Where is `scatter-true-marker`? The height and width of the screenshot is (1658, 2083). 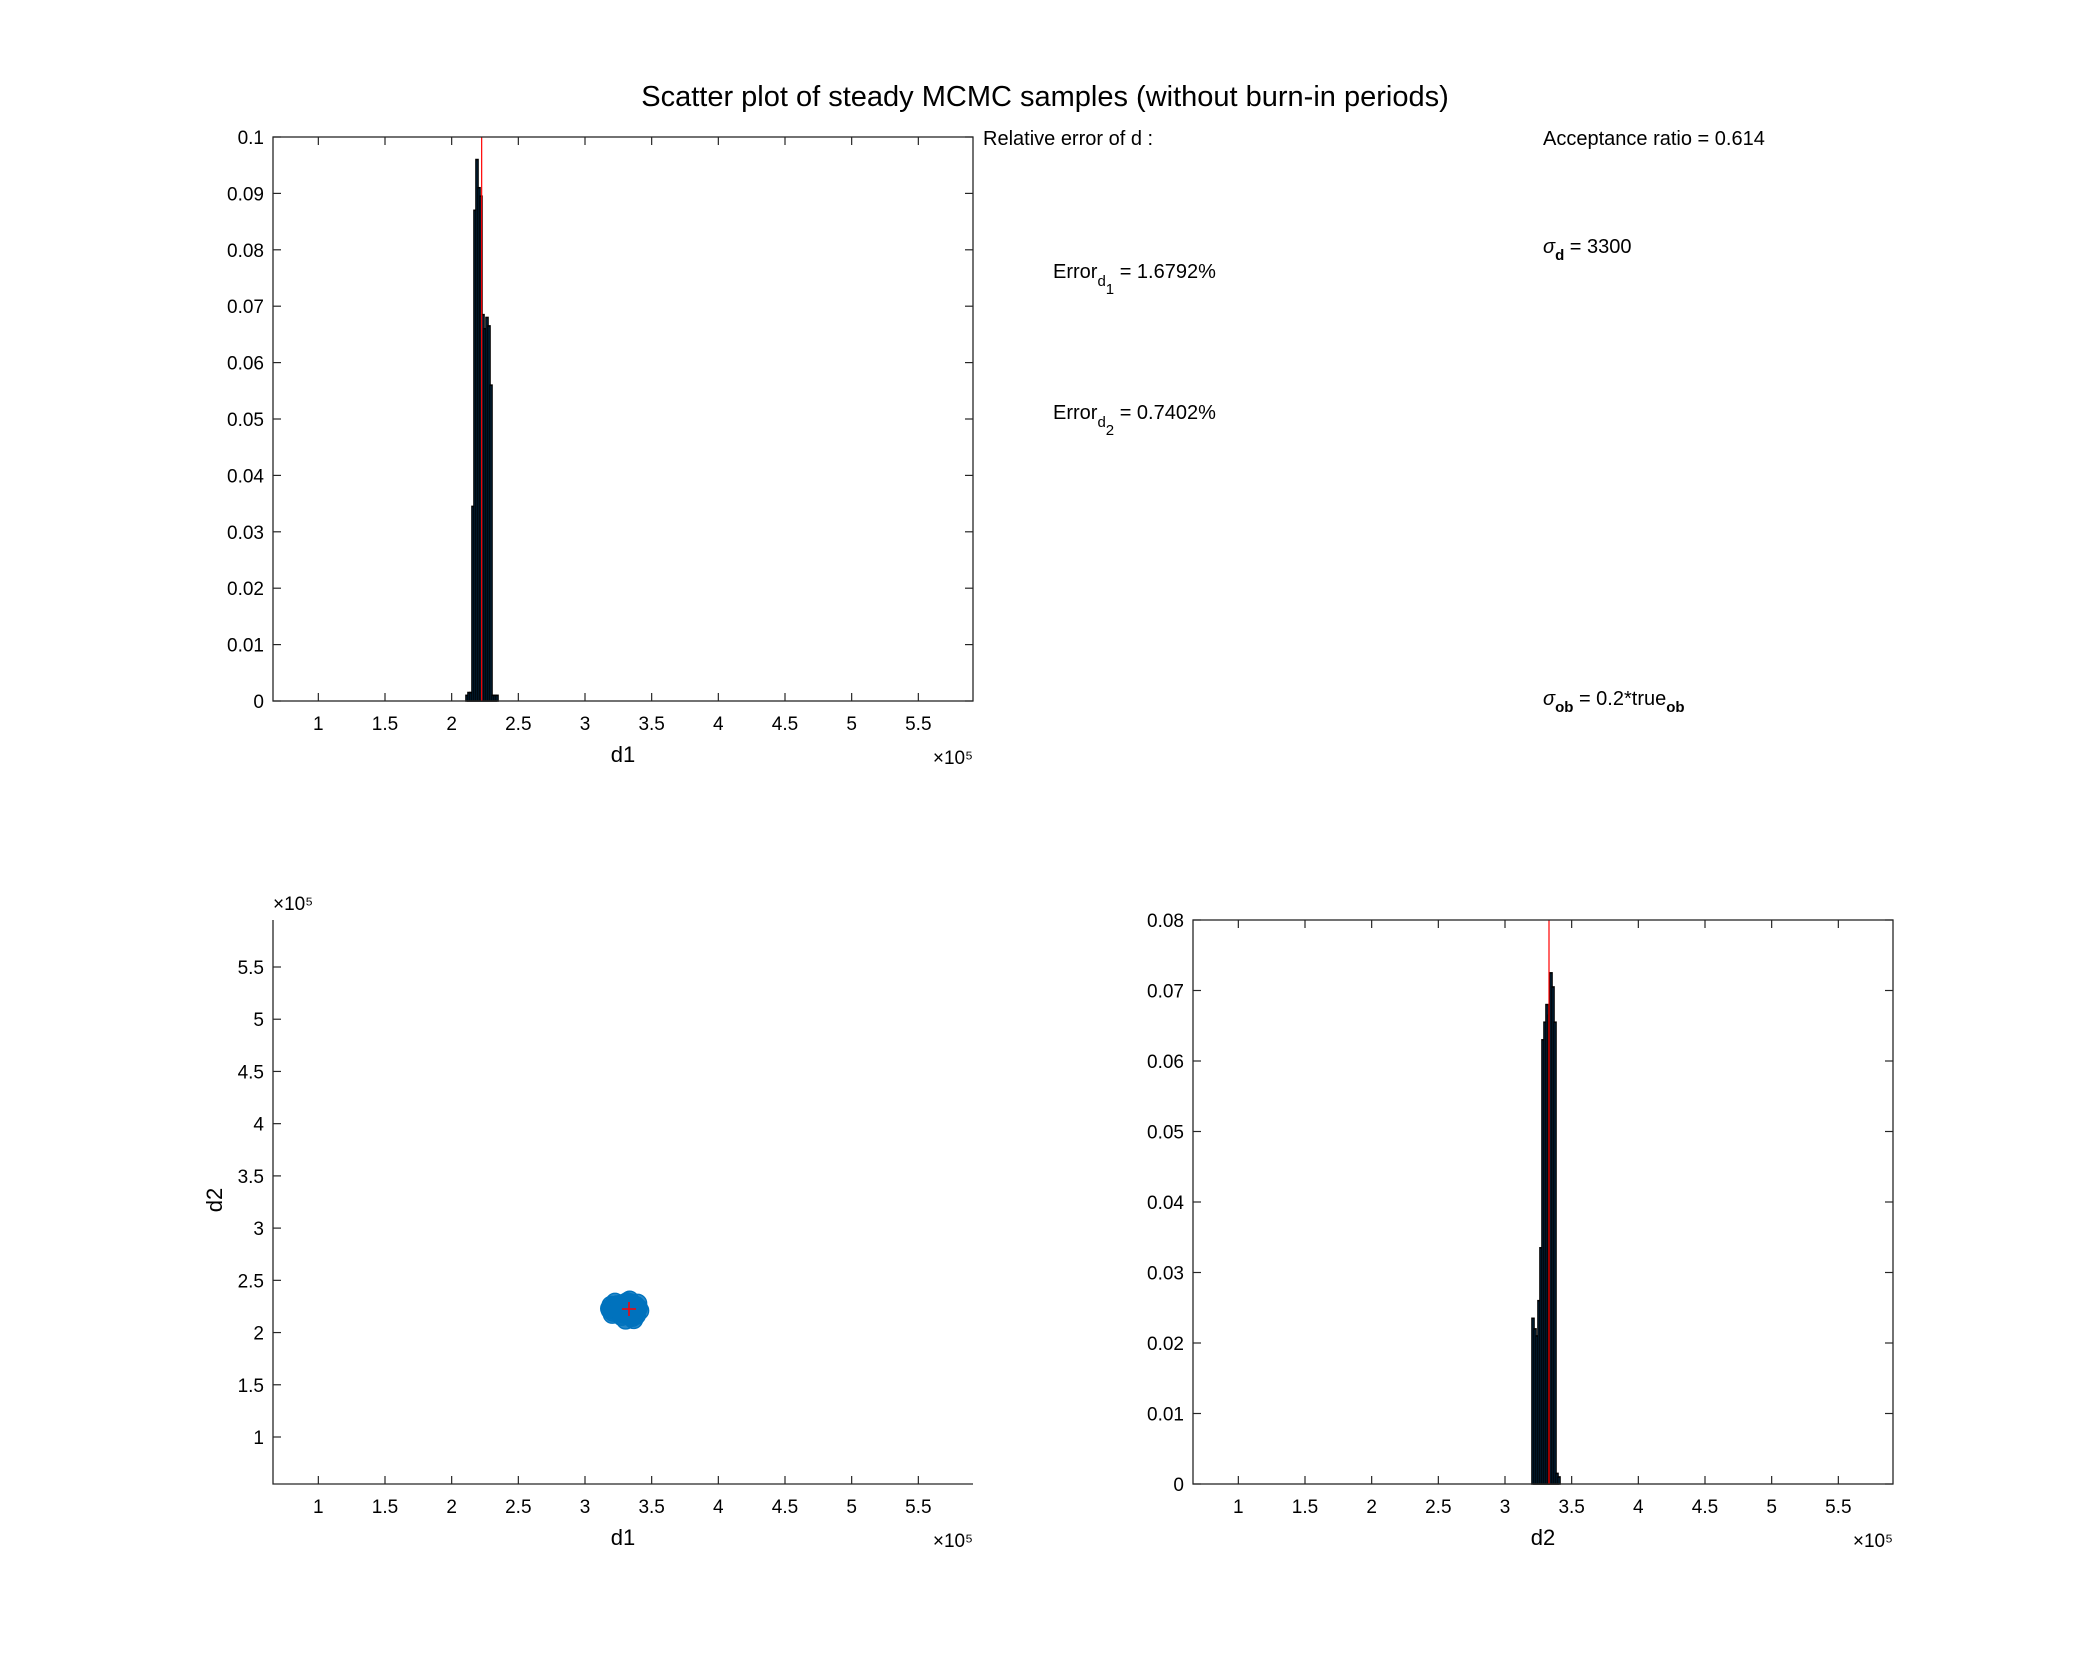 scatter-true-marker is located at coordinates (629, 1309).